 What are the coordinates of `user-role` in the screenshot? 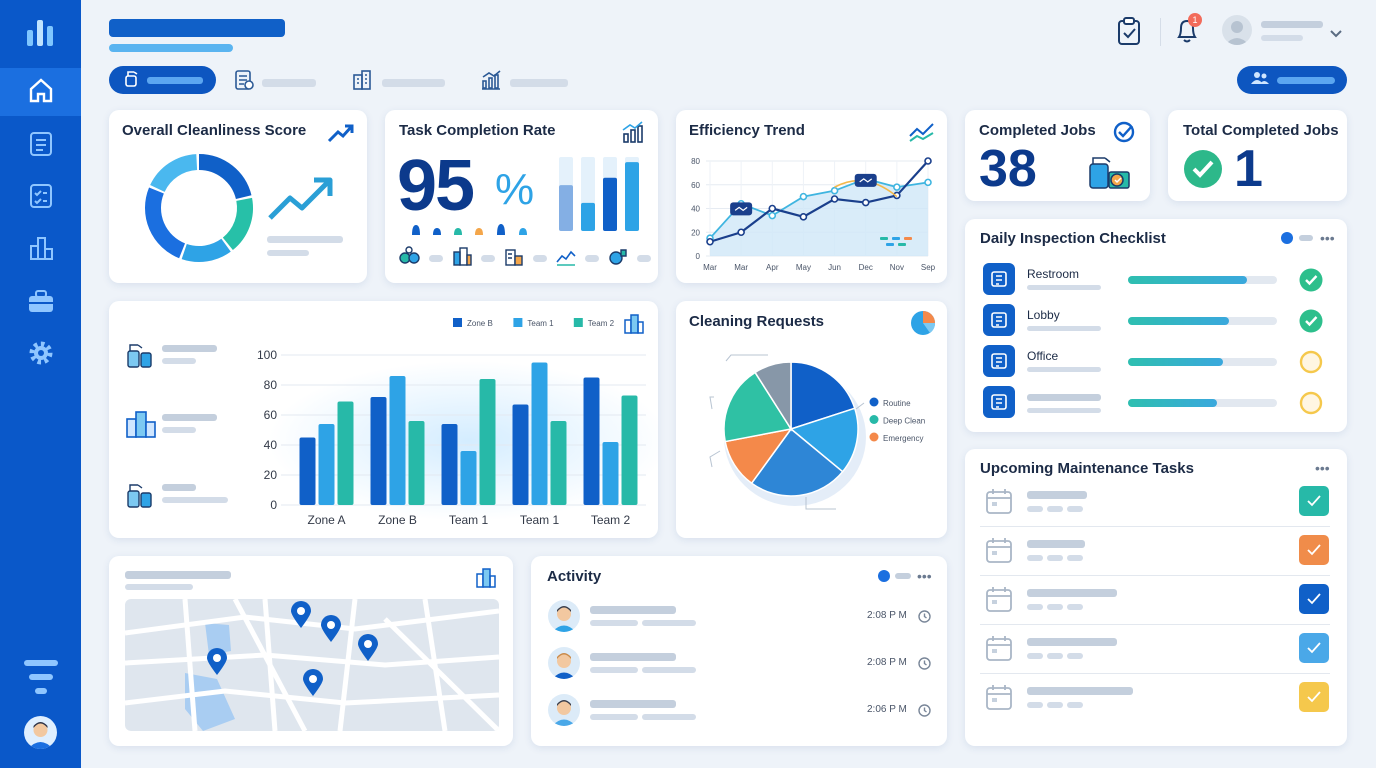 It's located at (1282, 38).